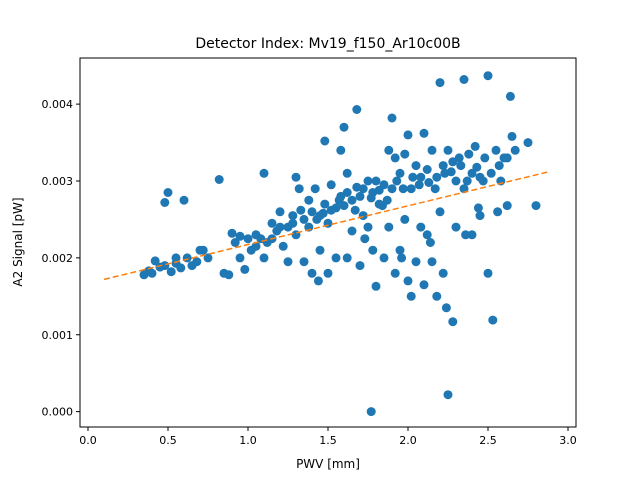  Describe the element at coordinates (408, 440) in the screenshot. I see `x-tick-label: 2.0` at that location.